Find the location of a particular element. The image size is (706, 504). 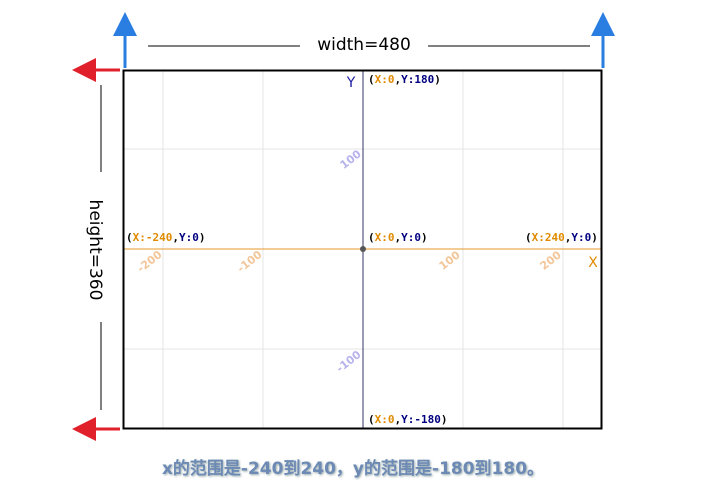

coordinate-label: (X:240,Y:0) is located at coordinates (561, 237).